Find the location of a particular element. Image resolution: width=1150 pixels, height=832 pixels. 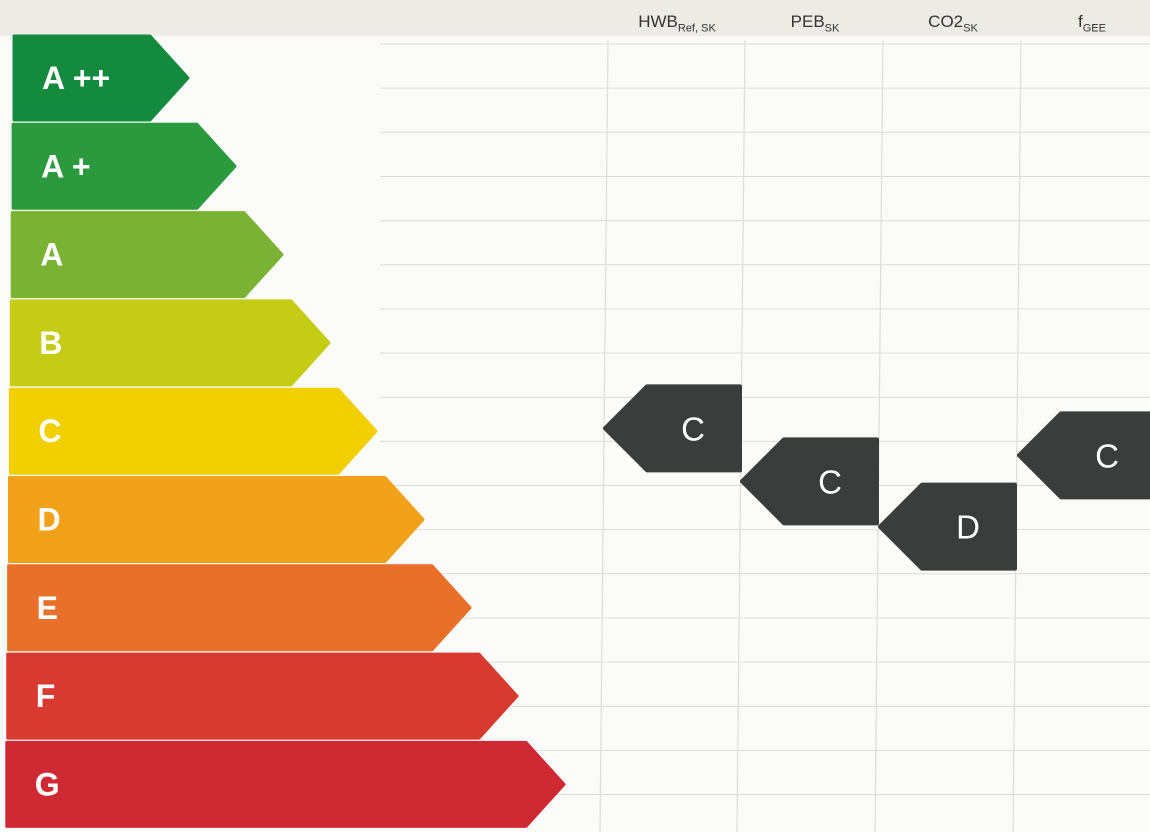

energy-class-label: C is located at coordinates (49, 431).